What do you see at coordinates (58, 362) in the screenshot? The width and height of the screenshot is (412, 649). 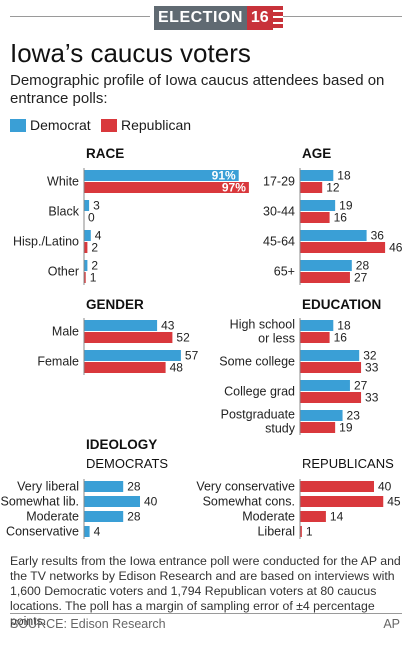 I see `category-label: Female` at bounding box center [58, 362].